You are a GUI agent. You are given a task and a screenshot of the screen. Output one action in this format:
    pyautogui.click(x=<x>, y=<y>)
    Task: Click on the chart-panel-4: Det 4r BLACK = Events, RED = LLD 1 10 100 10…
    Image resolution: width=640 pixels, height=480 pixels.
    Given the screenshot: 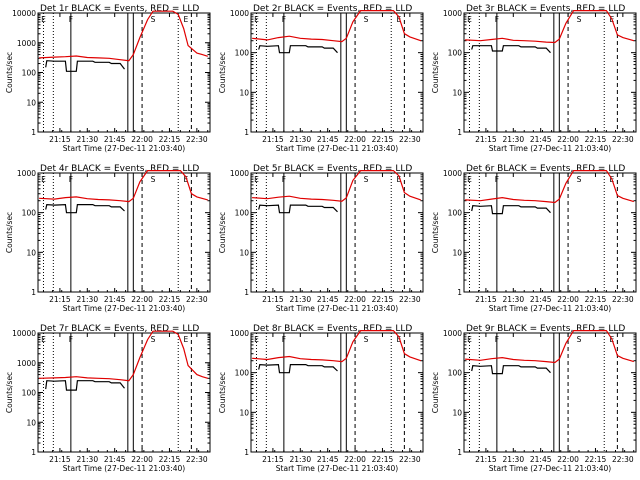 What is the action you would take?
    pyautogui.click(x=108, y=238)
    